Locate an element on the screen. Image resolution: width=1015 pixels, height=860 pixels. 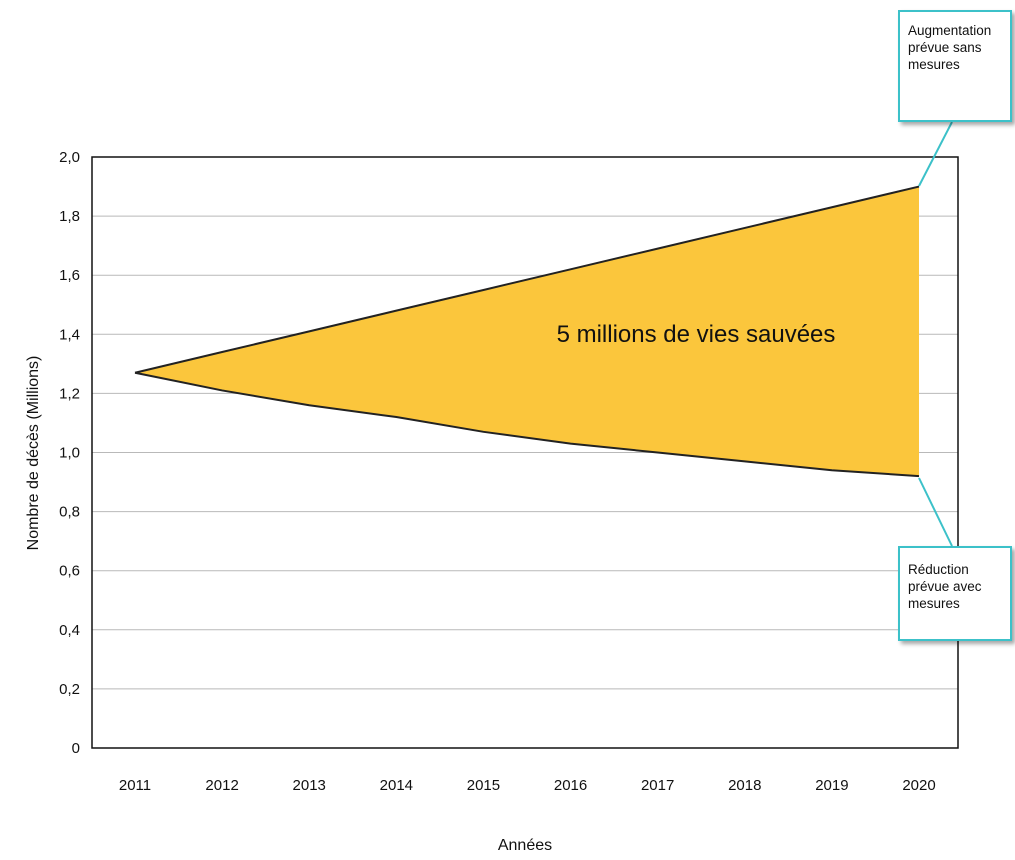
lower-callout-line-3: mesures is located at coordinates (934, 603).